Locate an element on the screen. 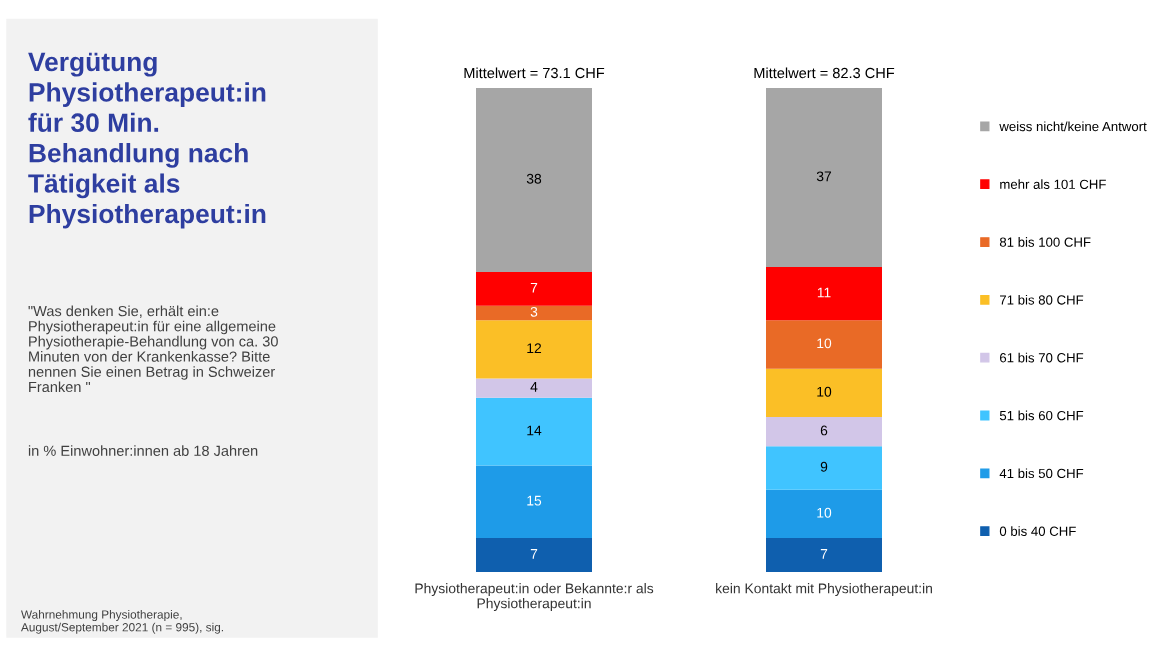  x-tick-label: kein Kontakt mit Physiotherapeut:in is located at coordinates (824, 590).